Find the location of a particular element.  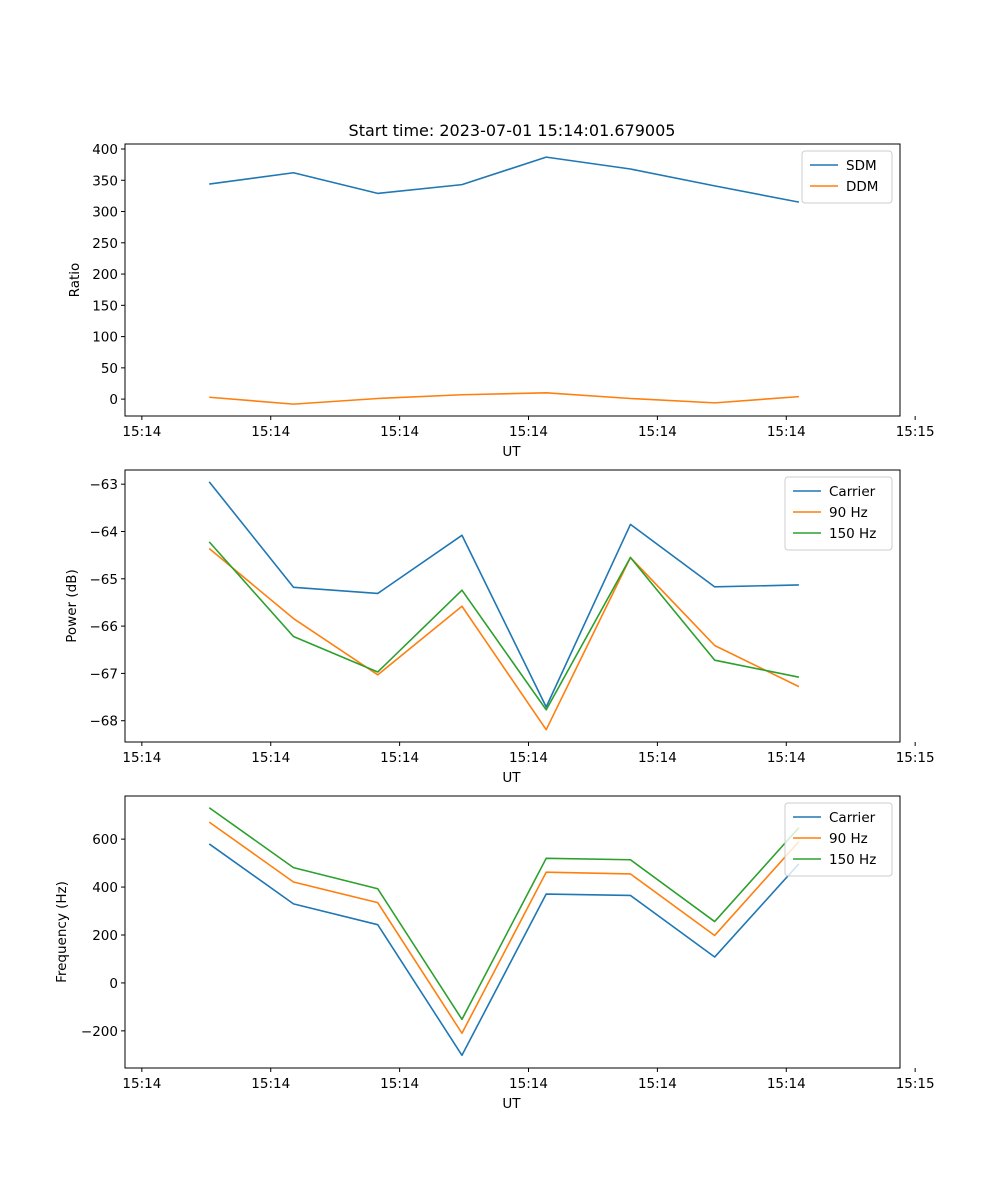

ratio-ytick-label: 350 is located at coordinates (105, 181).